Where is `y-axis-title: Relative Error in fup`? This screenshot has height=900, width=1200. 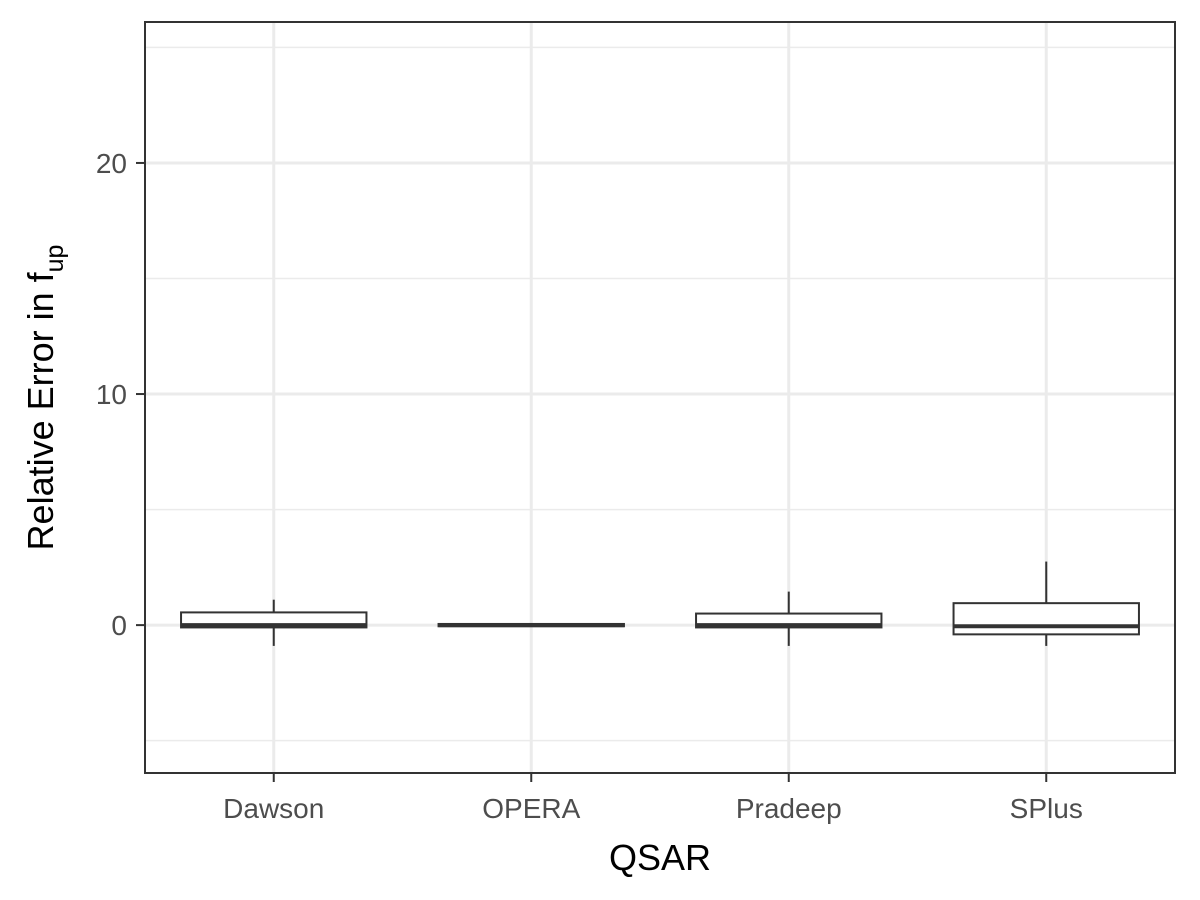 y-axis-title: Relative Error in fup is located at coordinates (44, 398).